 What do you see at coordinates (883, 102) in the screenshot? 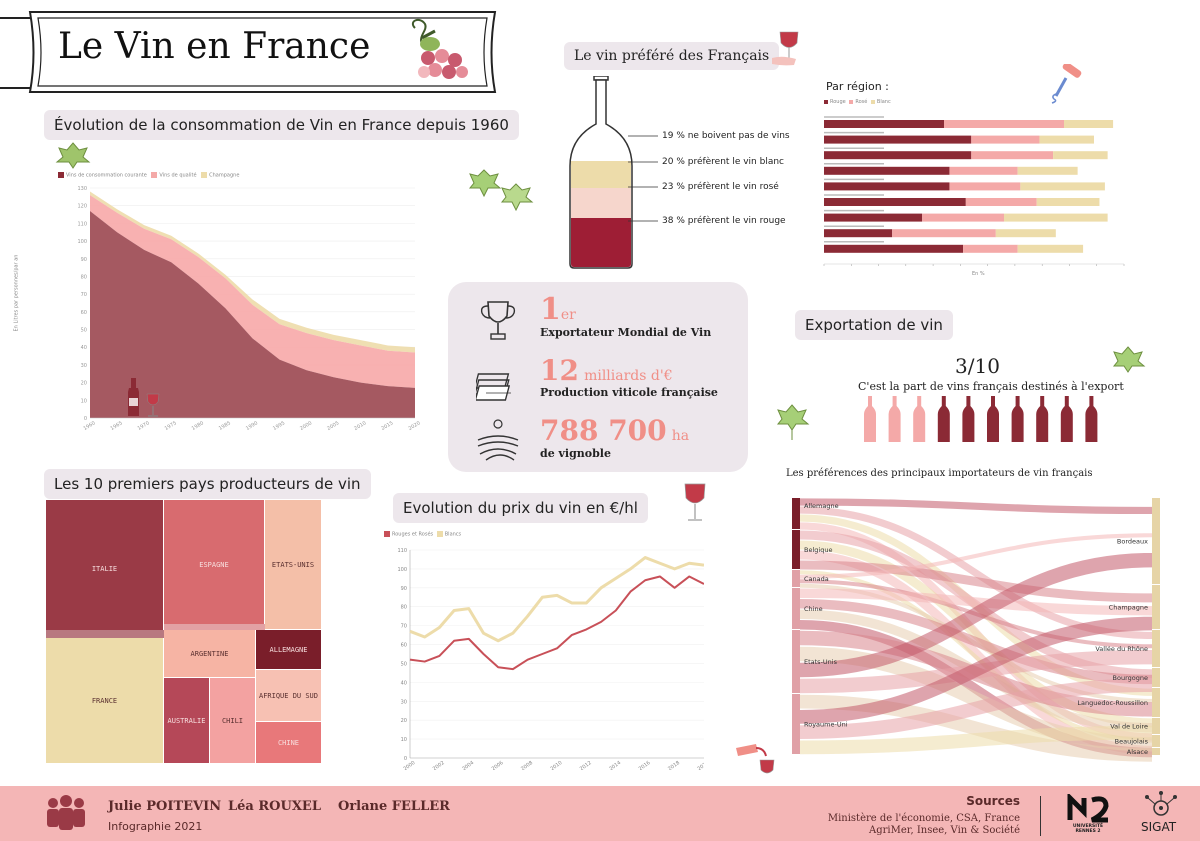
I see `legend-label: Blanc` at bounding box center [883, 102].